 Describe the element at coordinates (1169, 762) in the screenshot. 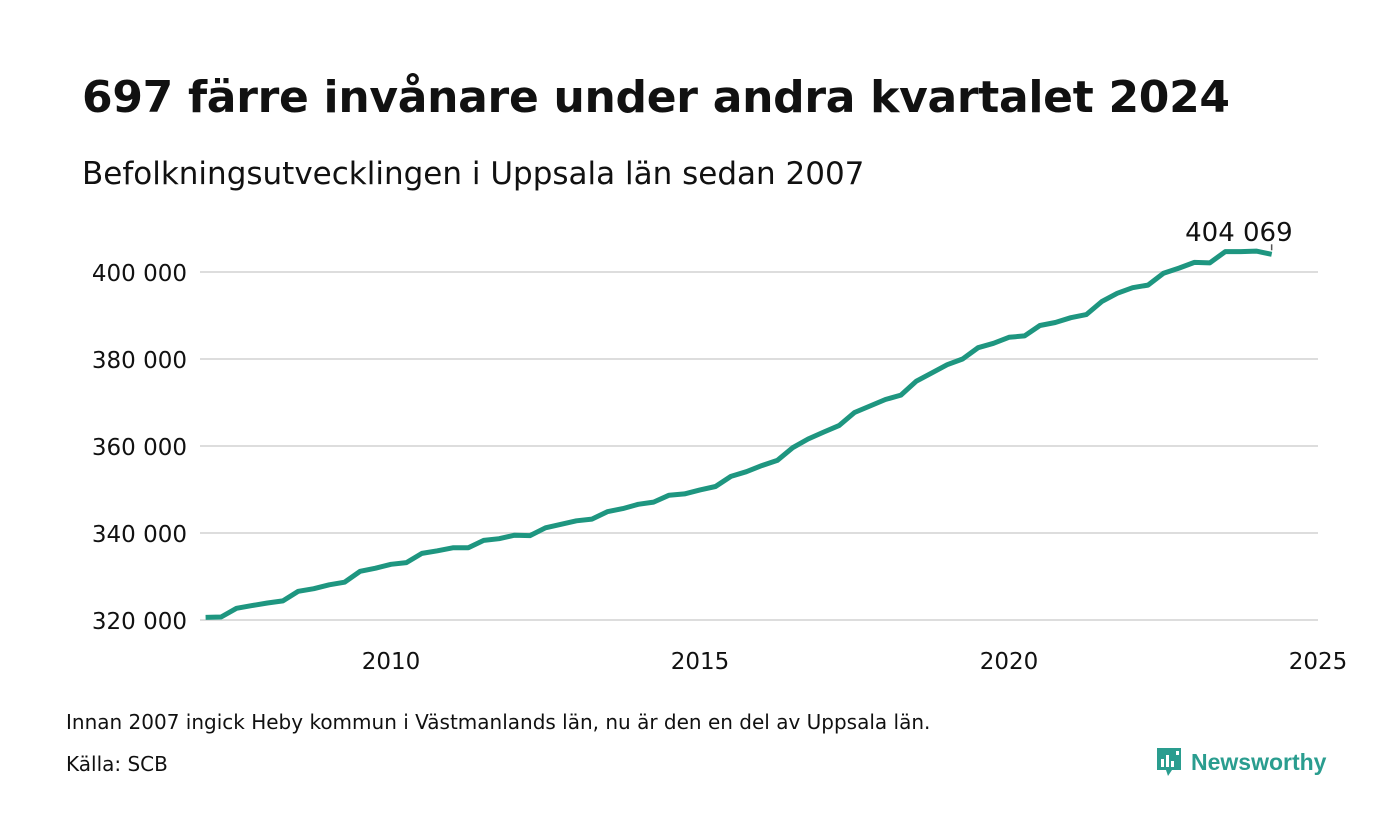

I see `newsworthy-logo-icon` at that location.